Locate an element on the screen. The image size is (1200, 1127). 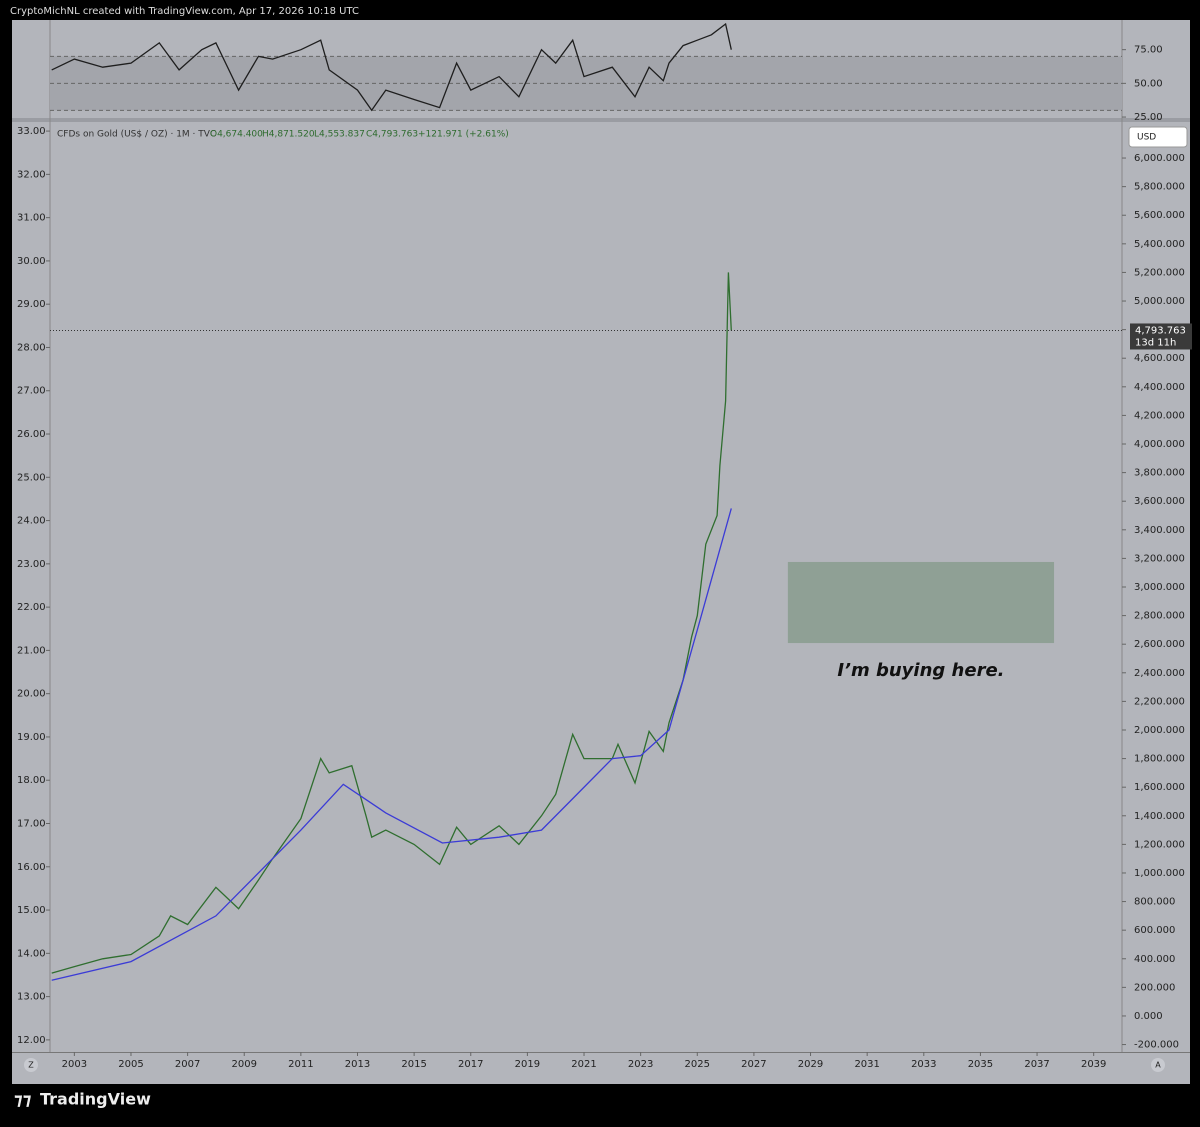
y-tick-label: 0.000 is located at coordinates (1148, 1016).